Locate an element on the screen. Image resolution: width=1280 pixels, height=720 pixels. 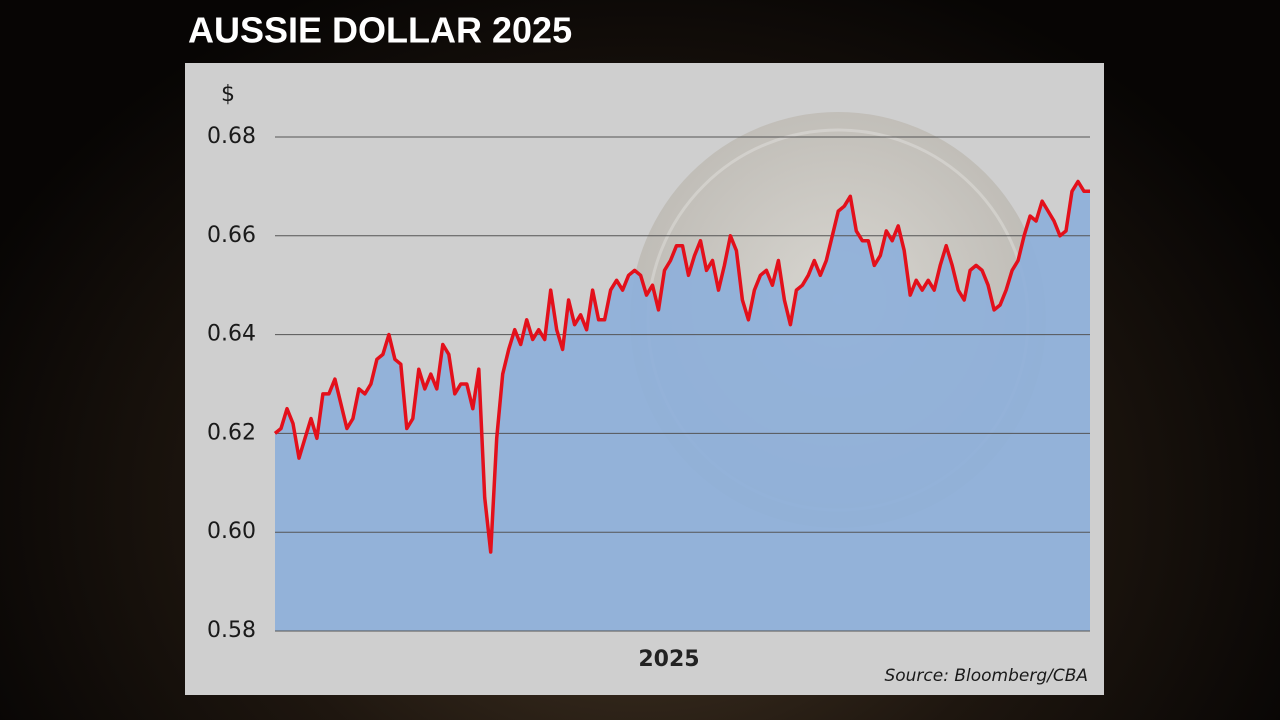
y-tick-label: 0.60 is located at coordinates (231, 531).